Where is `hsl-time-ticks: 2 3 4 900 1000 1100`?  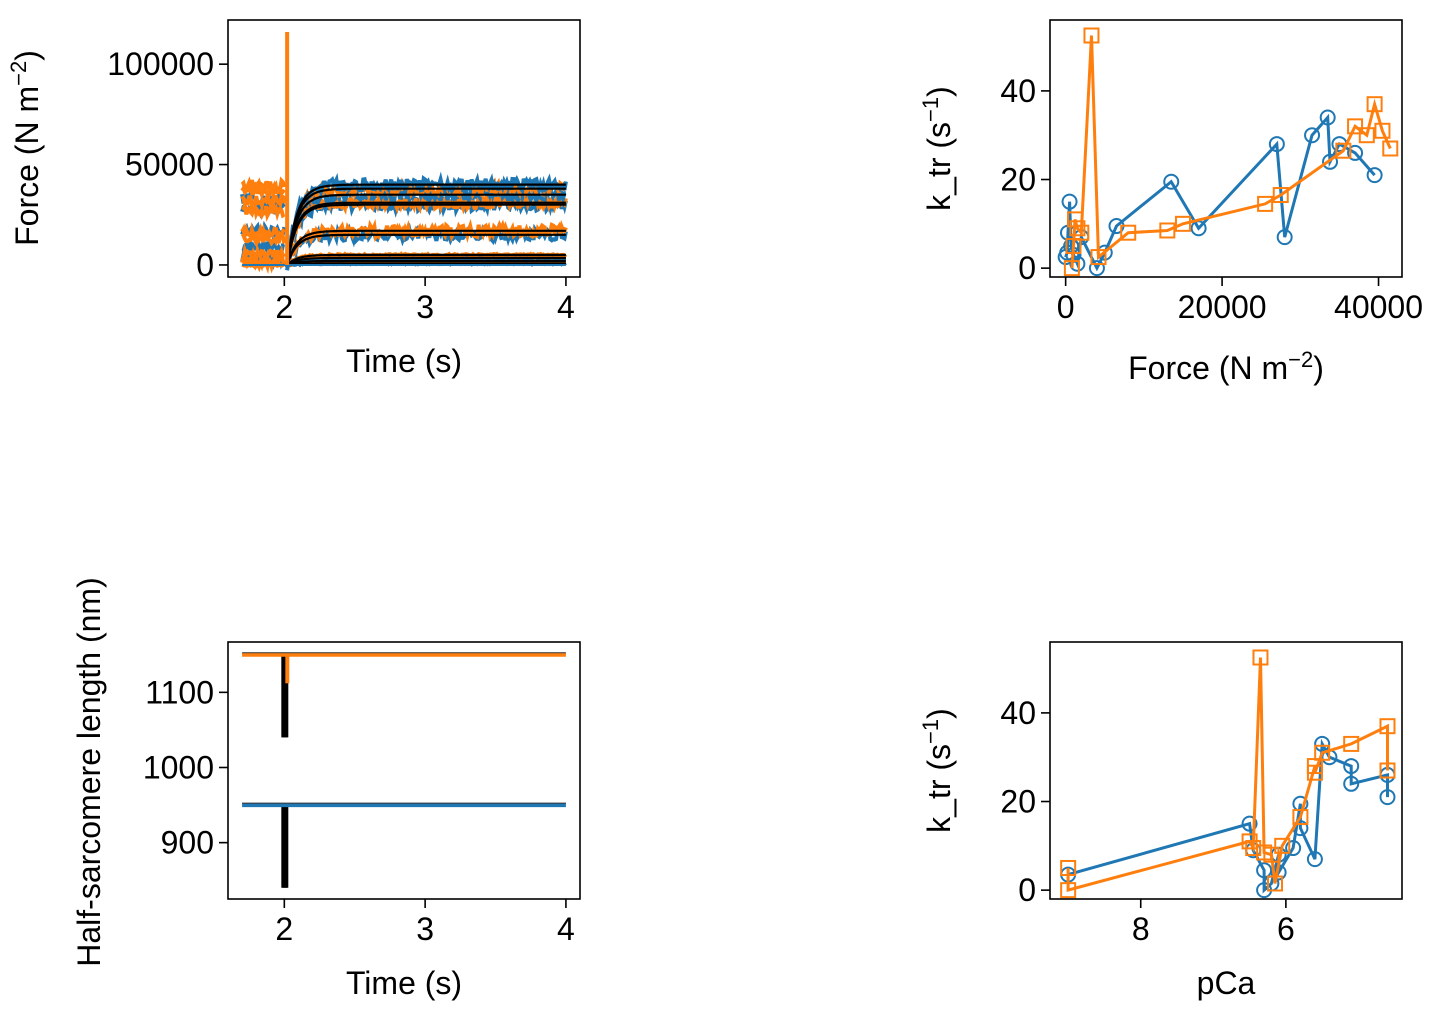 hsl-time-ticks: 2 3 4 900 1000 1100 is located at coordinates (359, 810).